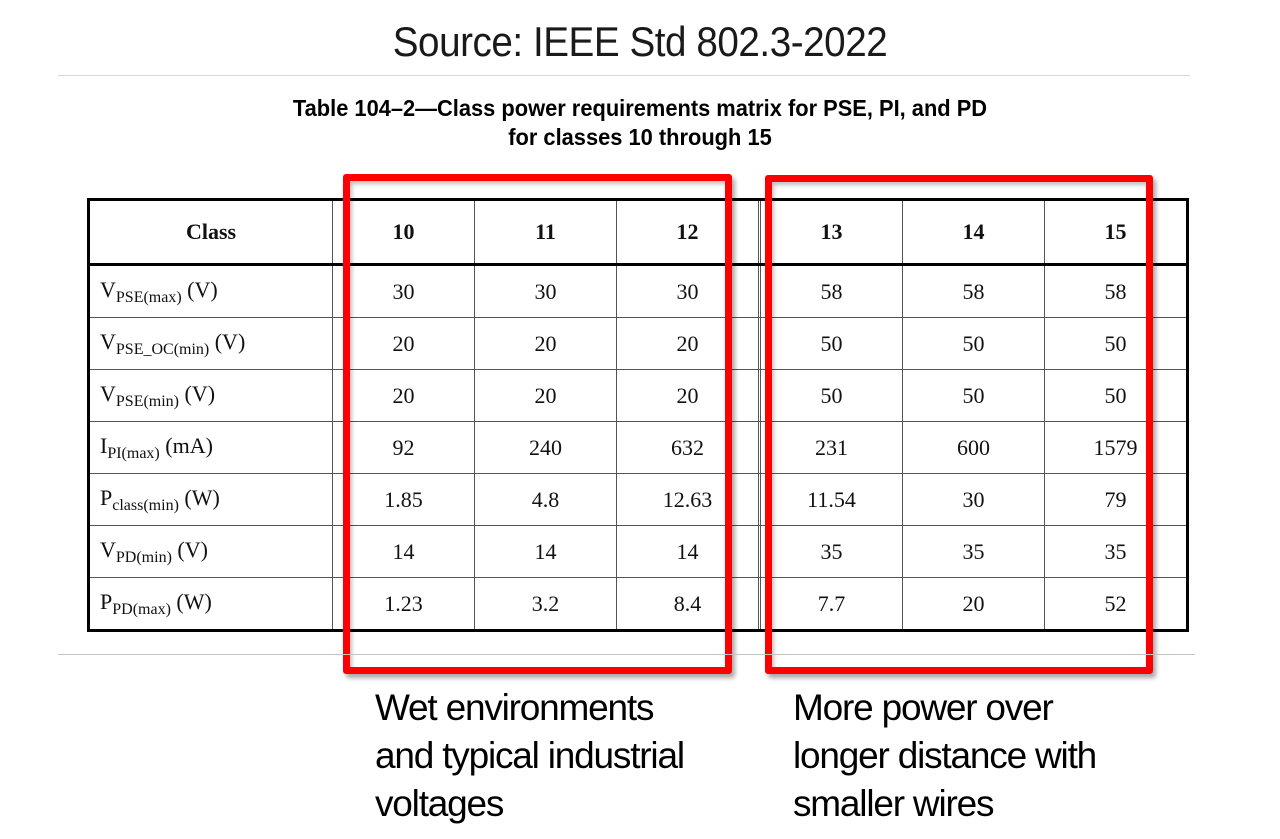  I want to click on parameter-subscript: PD(min), so click(143, 557).